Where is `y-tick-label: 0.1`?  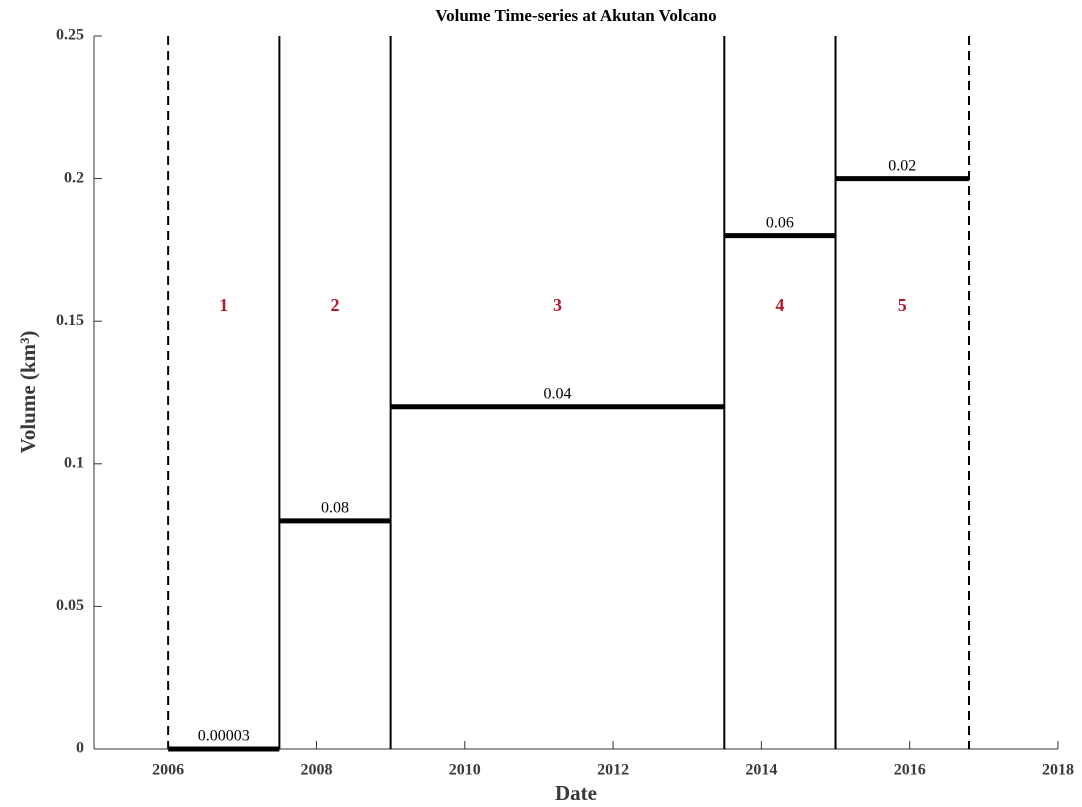 y-tick-label: 0.1 is located at coordinates (74, 462).